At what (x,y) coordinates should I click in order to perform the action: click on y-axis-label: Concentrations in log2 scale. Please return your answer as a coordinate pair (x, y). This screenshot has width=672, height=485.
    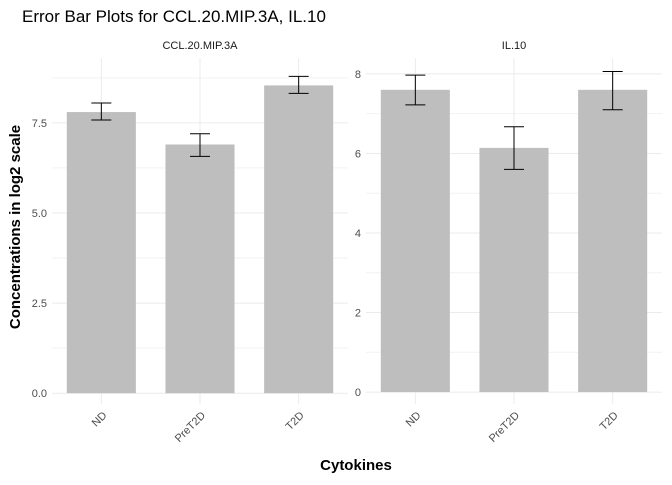
    Looking at the image, I should click on (15, 227).